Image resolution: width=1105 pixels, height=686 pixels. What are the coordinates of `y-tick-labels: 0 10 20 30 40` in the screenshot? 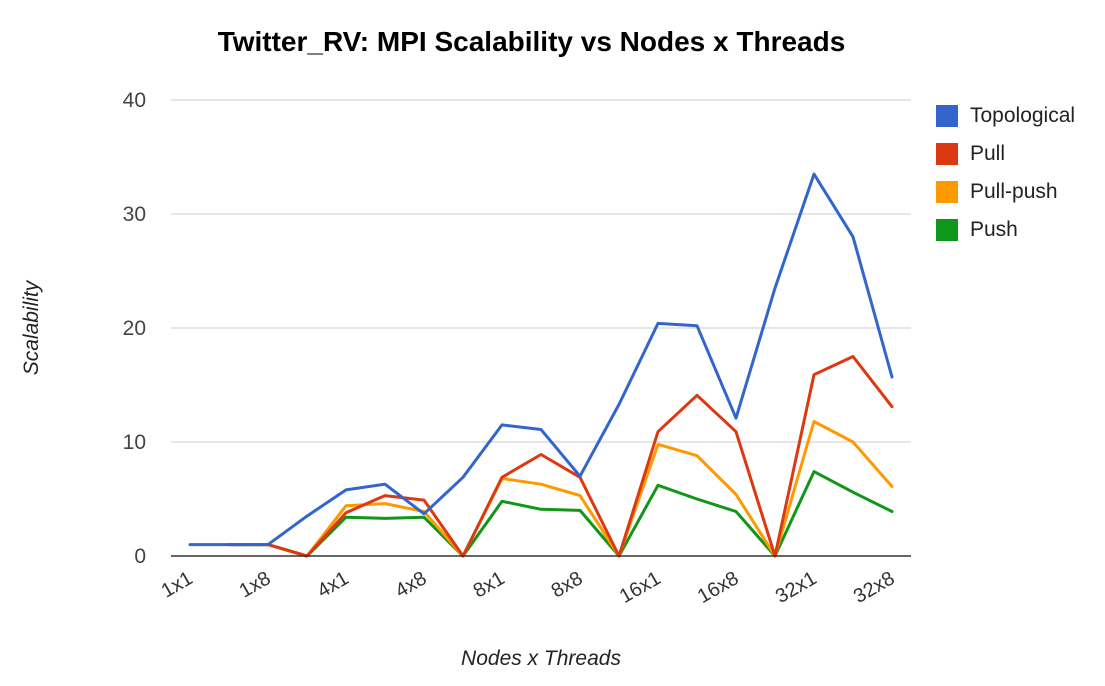 It's located at (134, 328).